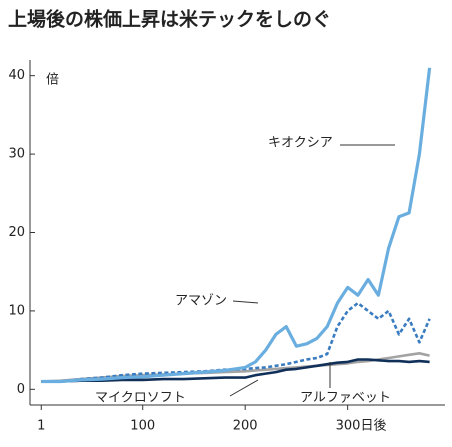 The width and height of the screenshot is (452, 447). What do you see at coordinates (345, 398) in the screenshot?
I see `legend-label: アルファベット` at bounding box center [345, 398].